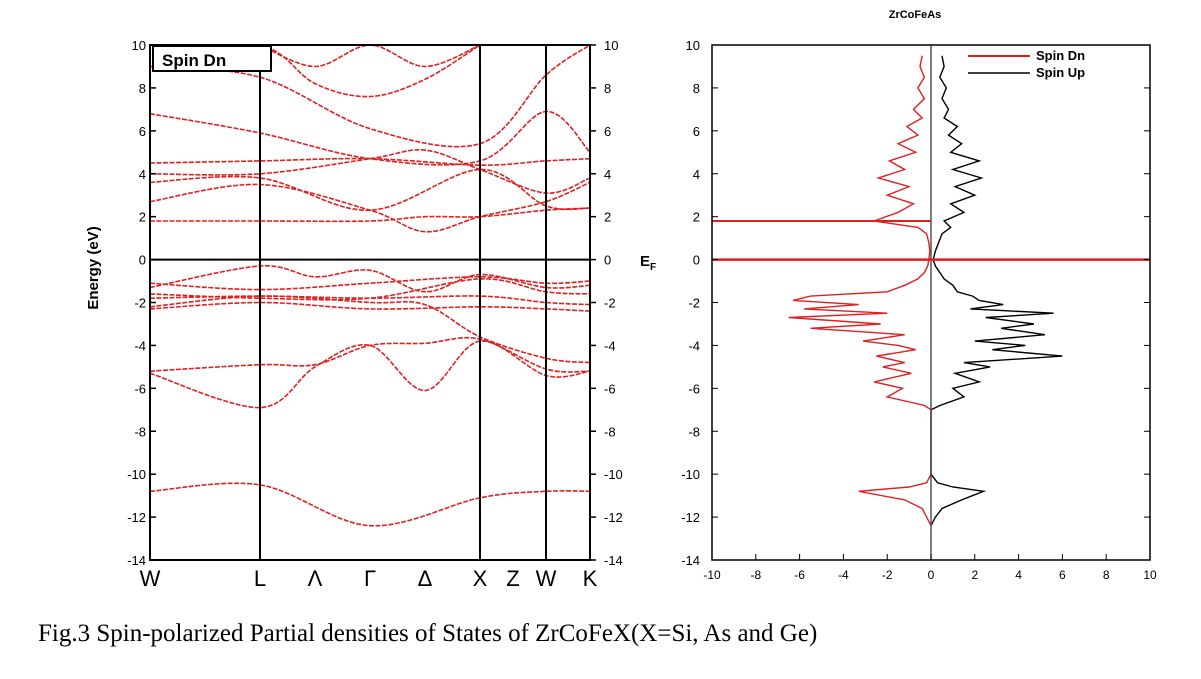 The image size is (1201, 679). Describe the element at coordinates (694, 303) in the screenshot. I see `dos-y-tick-label: -2` at that location.